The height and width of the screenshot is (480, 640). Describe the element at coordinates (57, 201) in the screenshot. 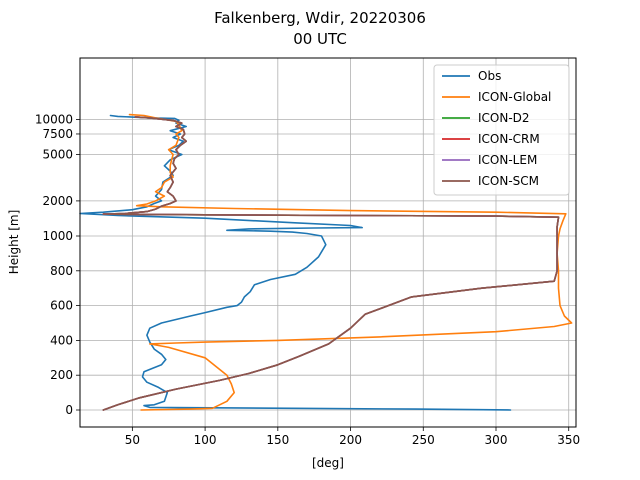

I see `y-tick-label: 2000` at that location.